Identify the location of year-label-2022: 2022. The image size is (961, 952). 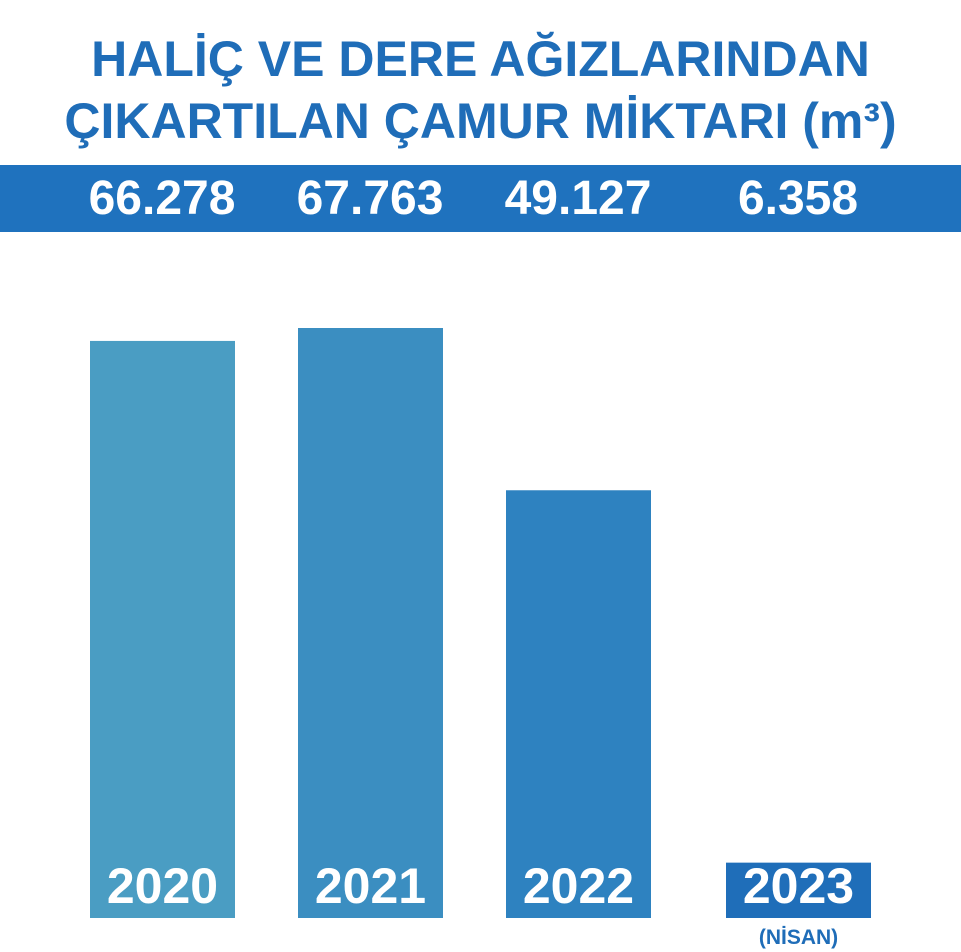
(578, 886).